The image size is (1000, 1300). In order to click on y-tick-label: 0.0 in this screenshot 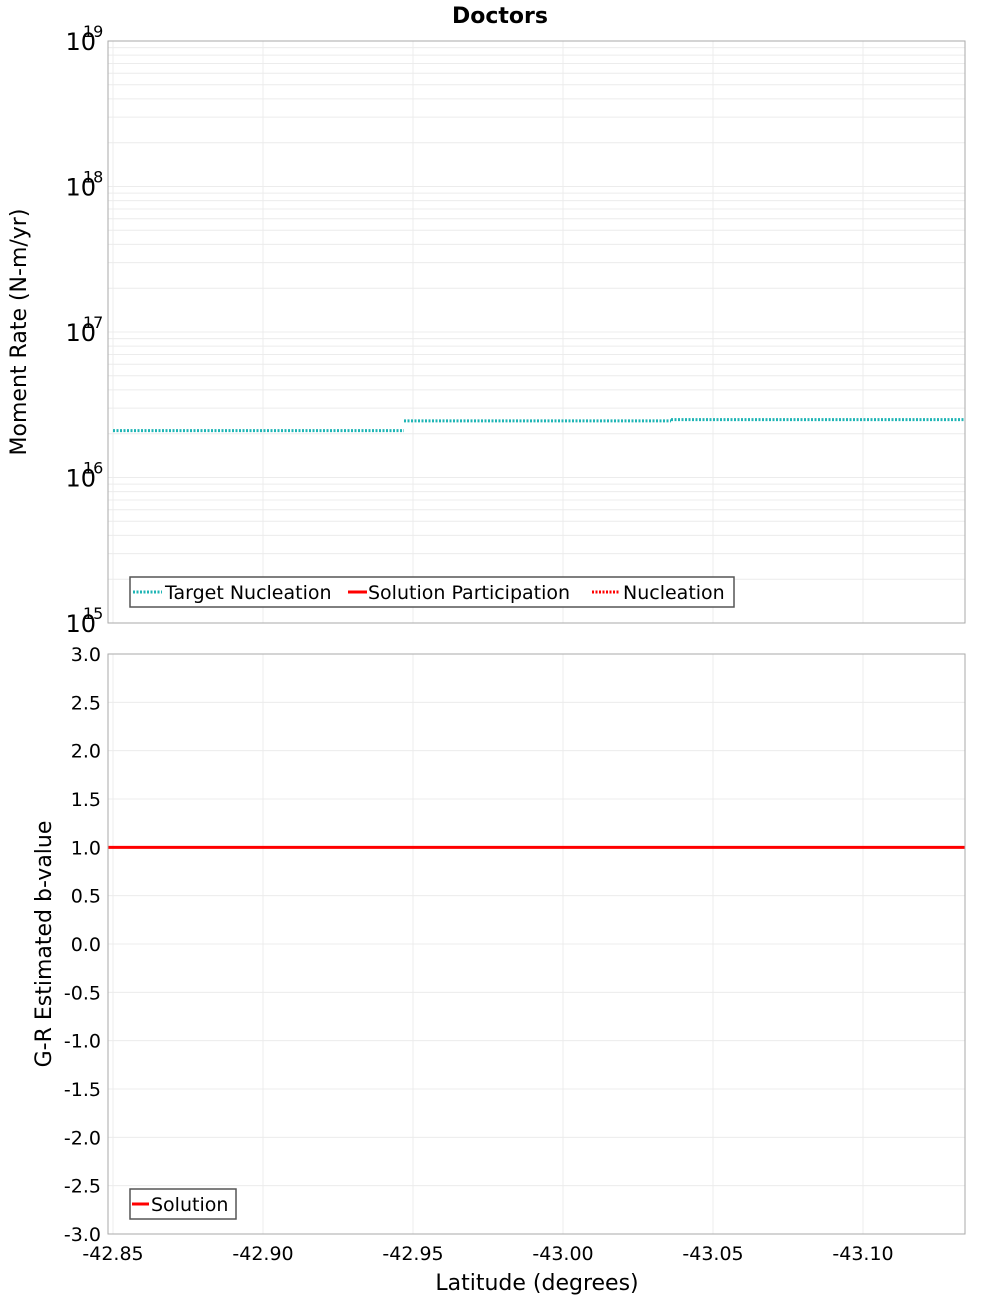, I will do `click(86, 945)`.